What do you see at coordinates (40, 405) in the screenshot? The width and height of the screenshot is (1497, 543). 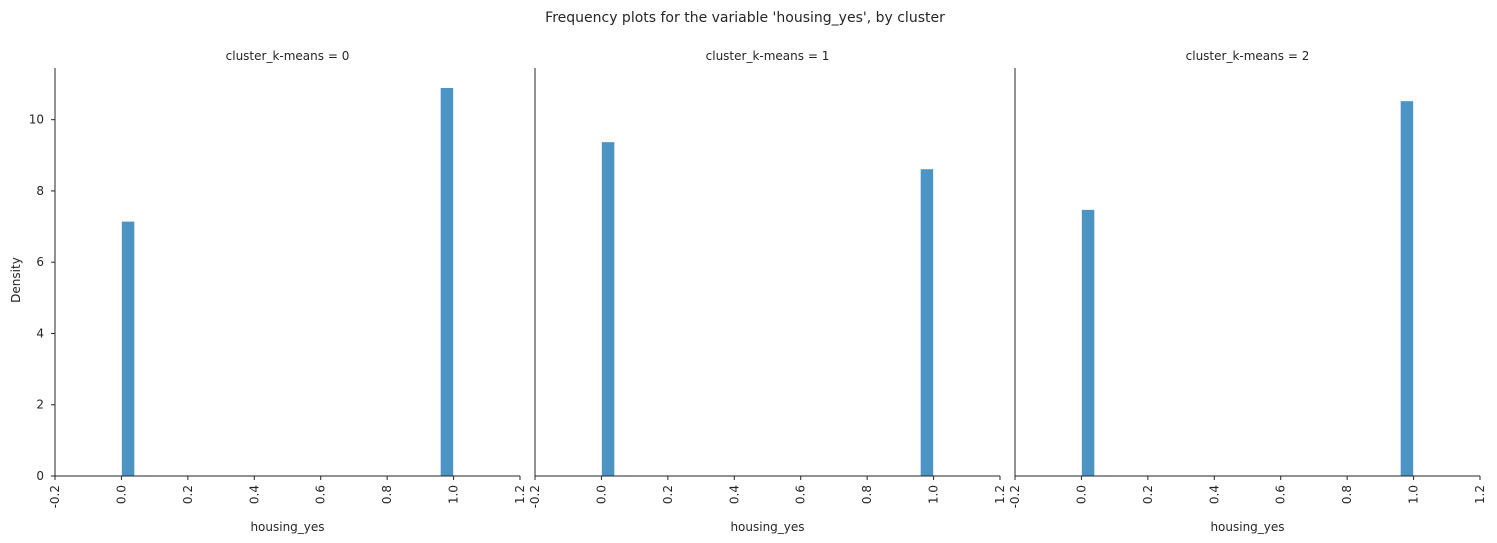 I see `y-tick-label: 2` at bounding box center [40, 405].